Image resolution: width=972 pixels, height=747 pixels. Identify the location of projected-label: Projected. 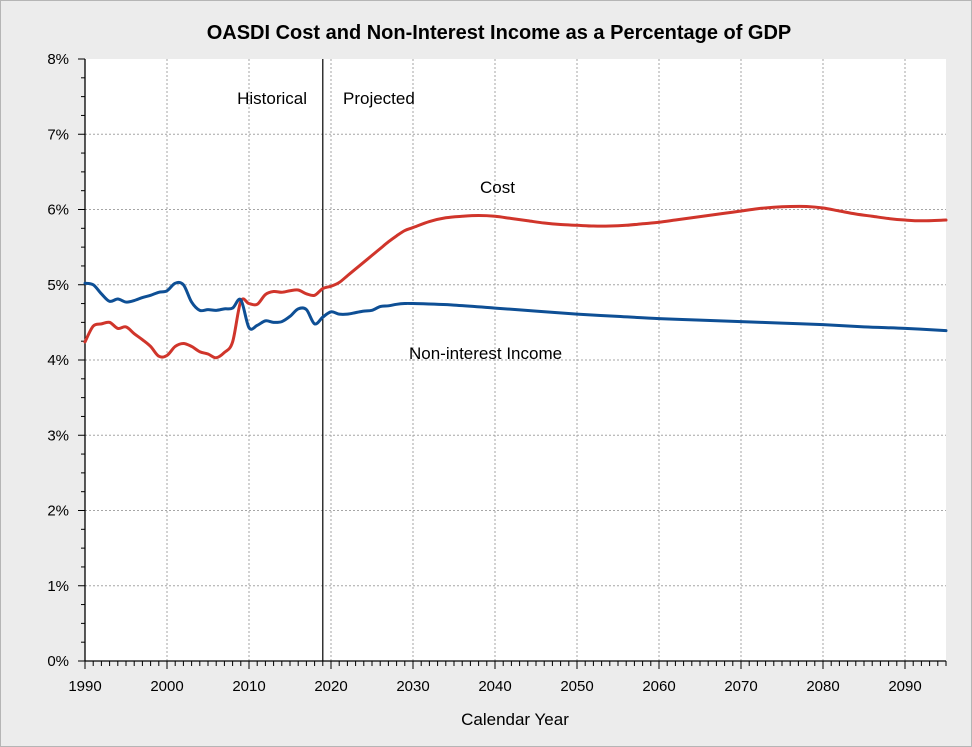
(379, 98).